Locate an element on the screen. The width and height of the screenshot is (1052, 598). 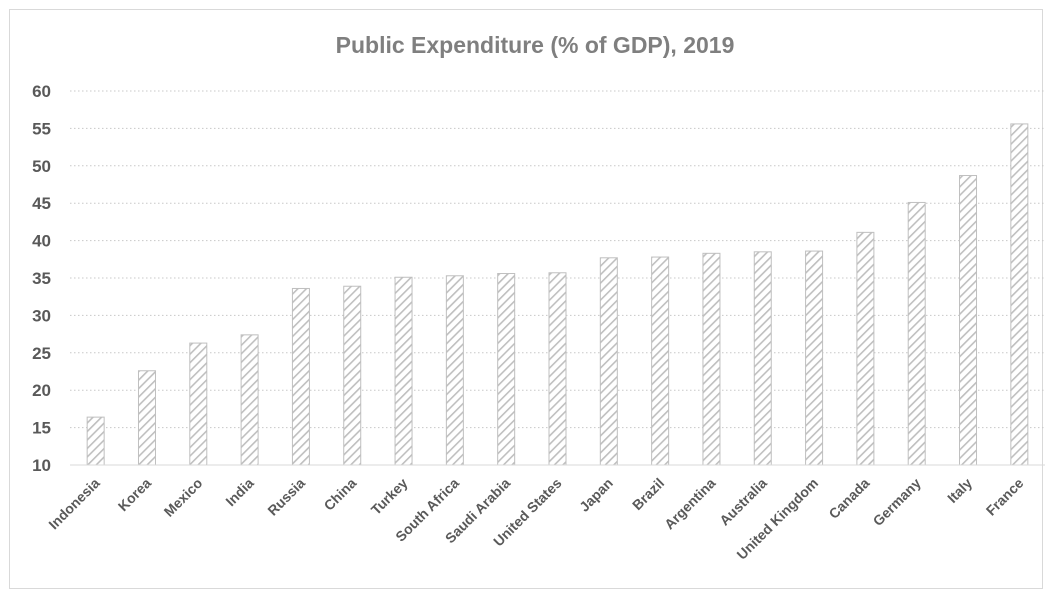
x-tick-label: Italy is located at coordinates (959, 490).